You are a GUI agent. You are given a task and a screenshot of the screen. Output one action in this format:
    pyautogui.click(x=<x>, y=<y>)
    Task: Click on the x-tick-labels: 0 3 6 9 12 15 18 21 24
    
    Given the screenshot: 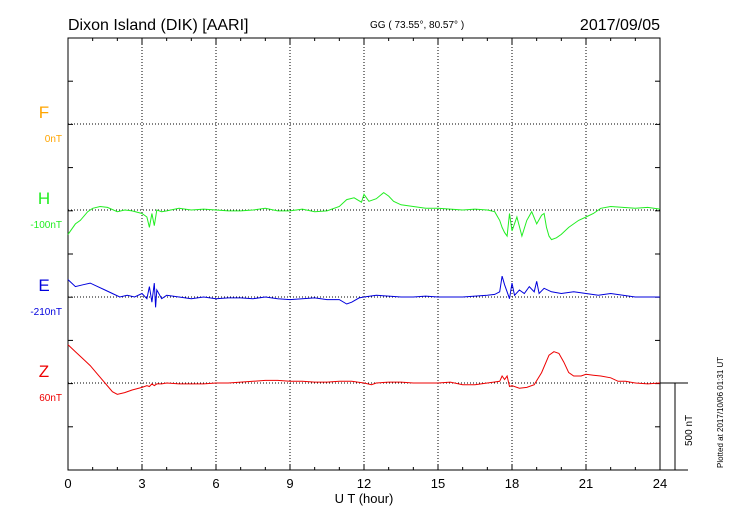 What is the action you would take?
    pyautogui.click(x=365, y=483)
    